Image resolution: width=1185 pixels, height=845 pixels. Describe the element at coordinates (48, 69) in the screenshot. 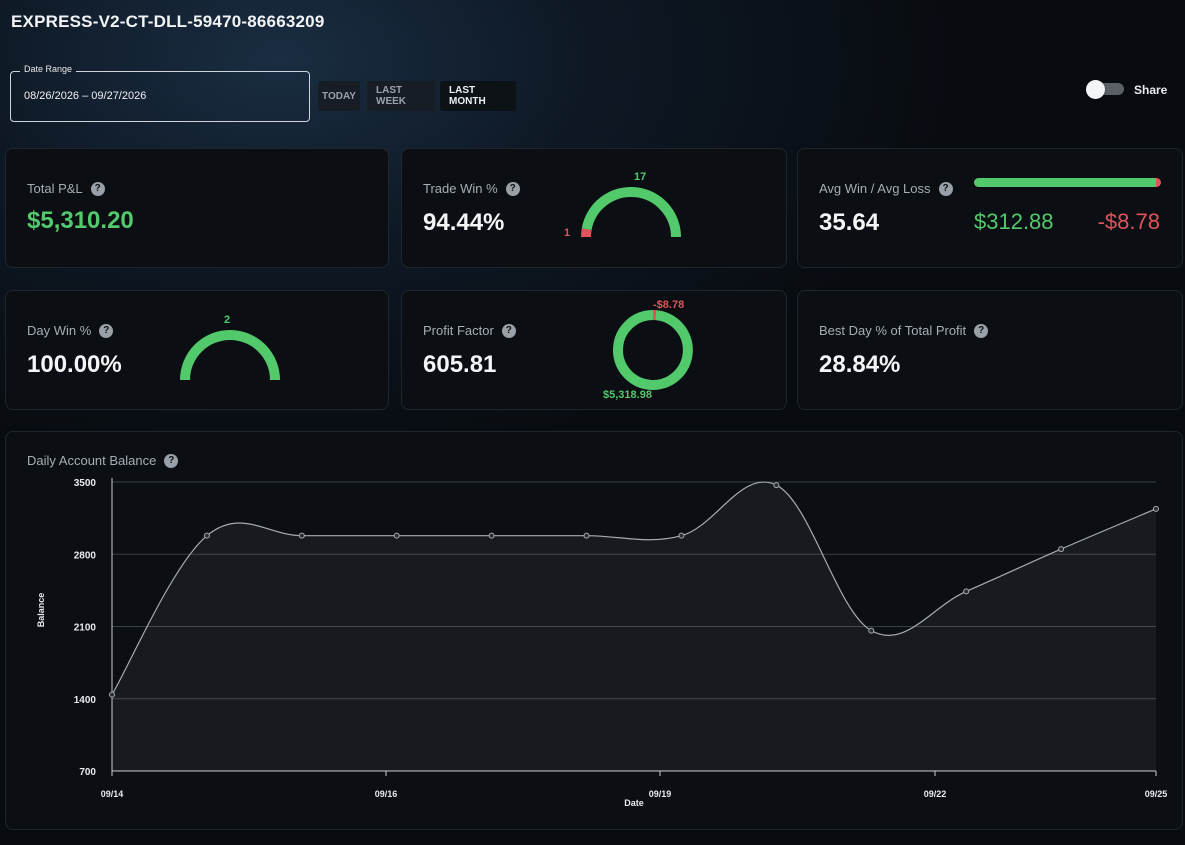

I see `date-range-legend: Date Range` at that location.